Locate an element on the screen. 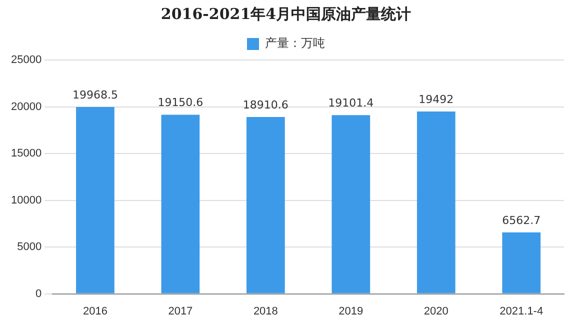  x-tick-label: 2021.1-4 is located at coordinates (522, 311).